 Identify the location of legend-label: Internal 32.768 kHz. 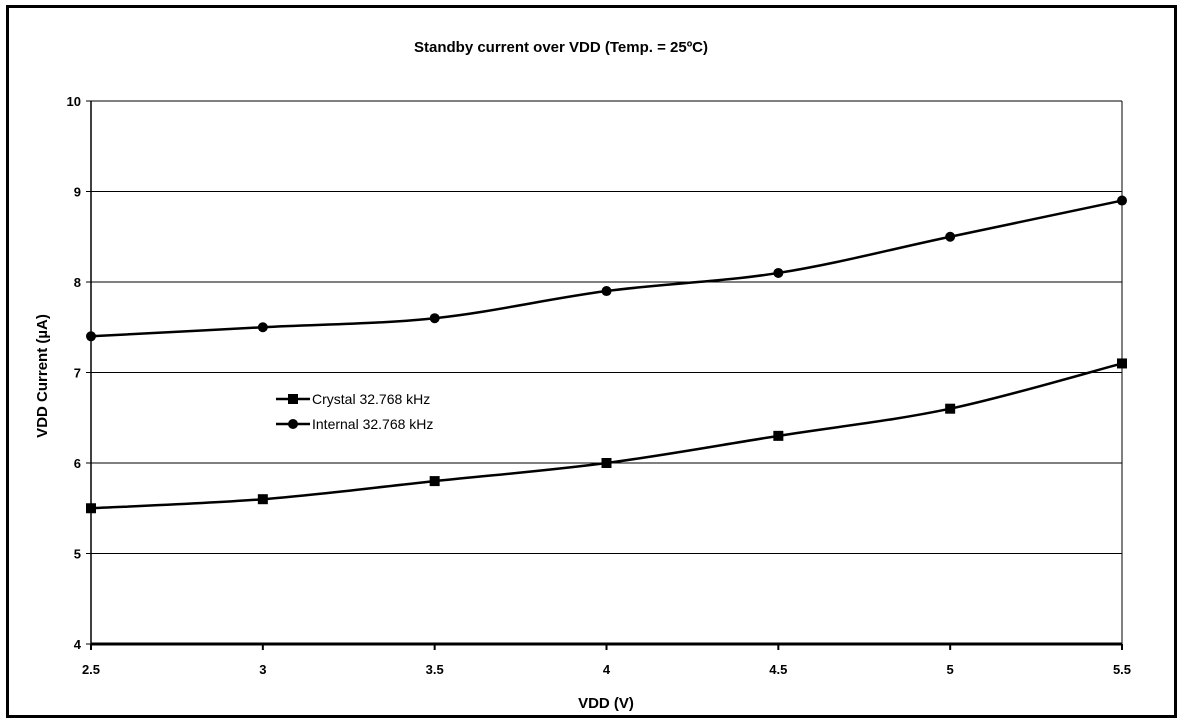
(372, 424).